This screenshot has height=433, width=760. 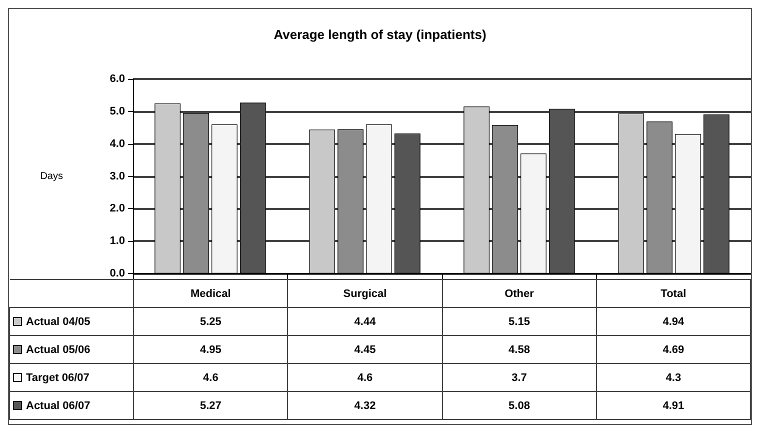 I want to click on x-tick-label: Other, so click(x=519, y=294).